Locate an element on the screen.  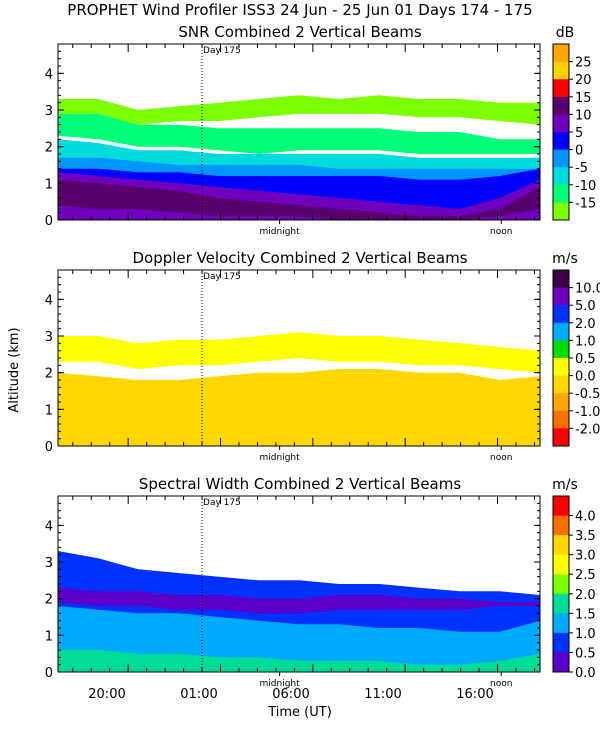
colorbar-tick-label: -15 is located at coordinates (585, 203).